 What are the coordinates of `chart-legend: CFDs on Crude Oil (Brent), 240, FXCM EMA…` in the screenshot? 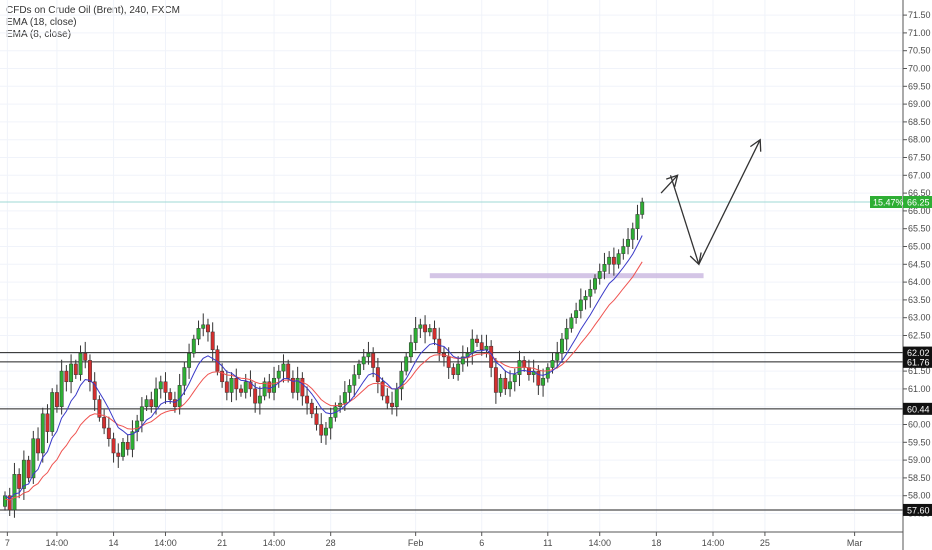 It's located at (93, 23).